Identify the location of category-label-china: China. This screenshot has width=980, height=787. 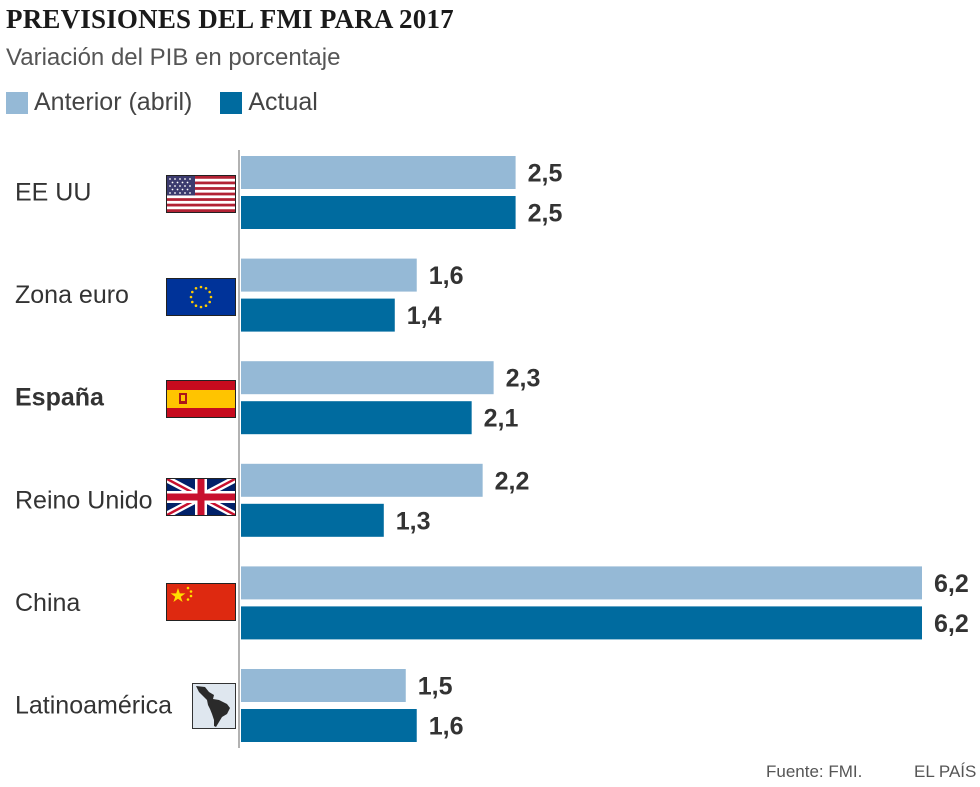
(47, 603).